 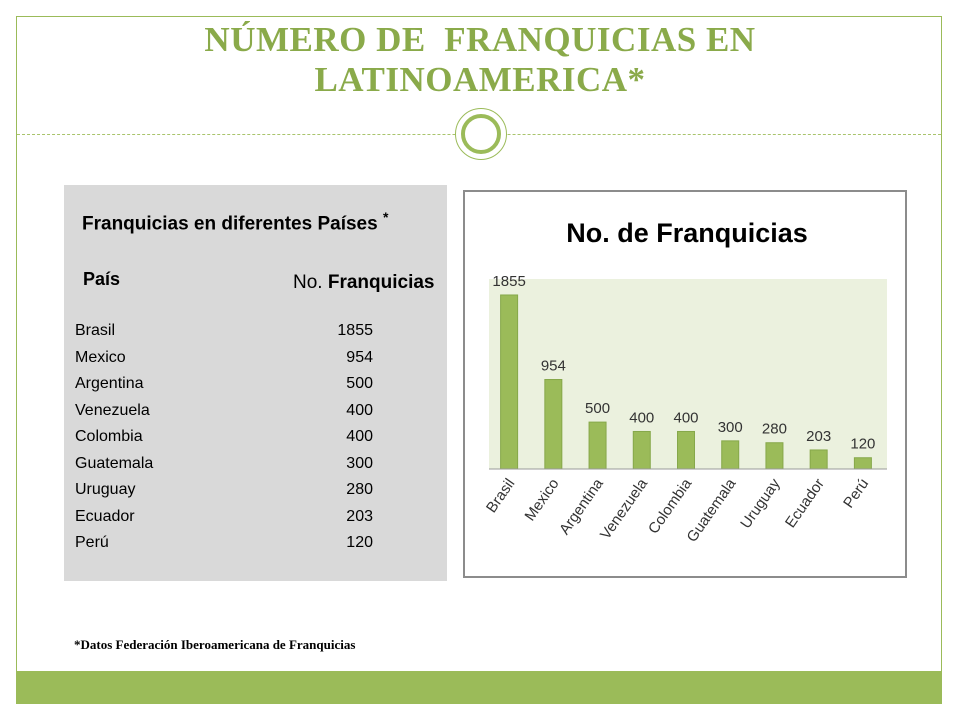 I want to click on table-cell-count: 280, so click(x=359, y=489).